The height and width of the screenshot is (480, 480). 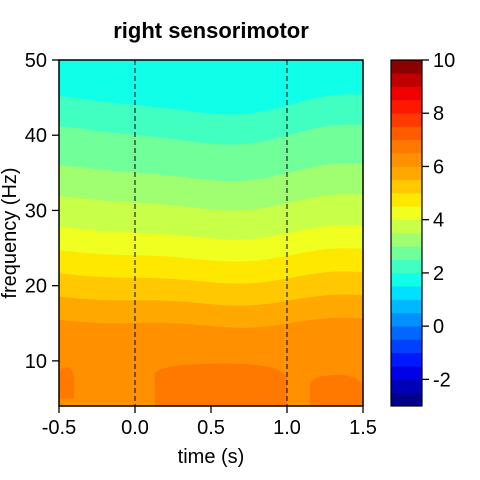 I want to click on x-axis: -0.5 0.0 0.5 1.0 1.5, so click(x=209, y=422).